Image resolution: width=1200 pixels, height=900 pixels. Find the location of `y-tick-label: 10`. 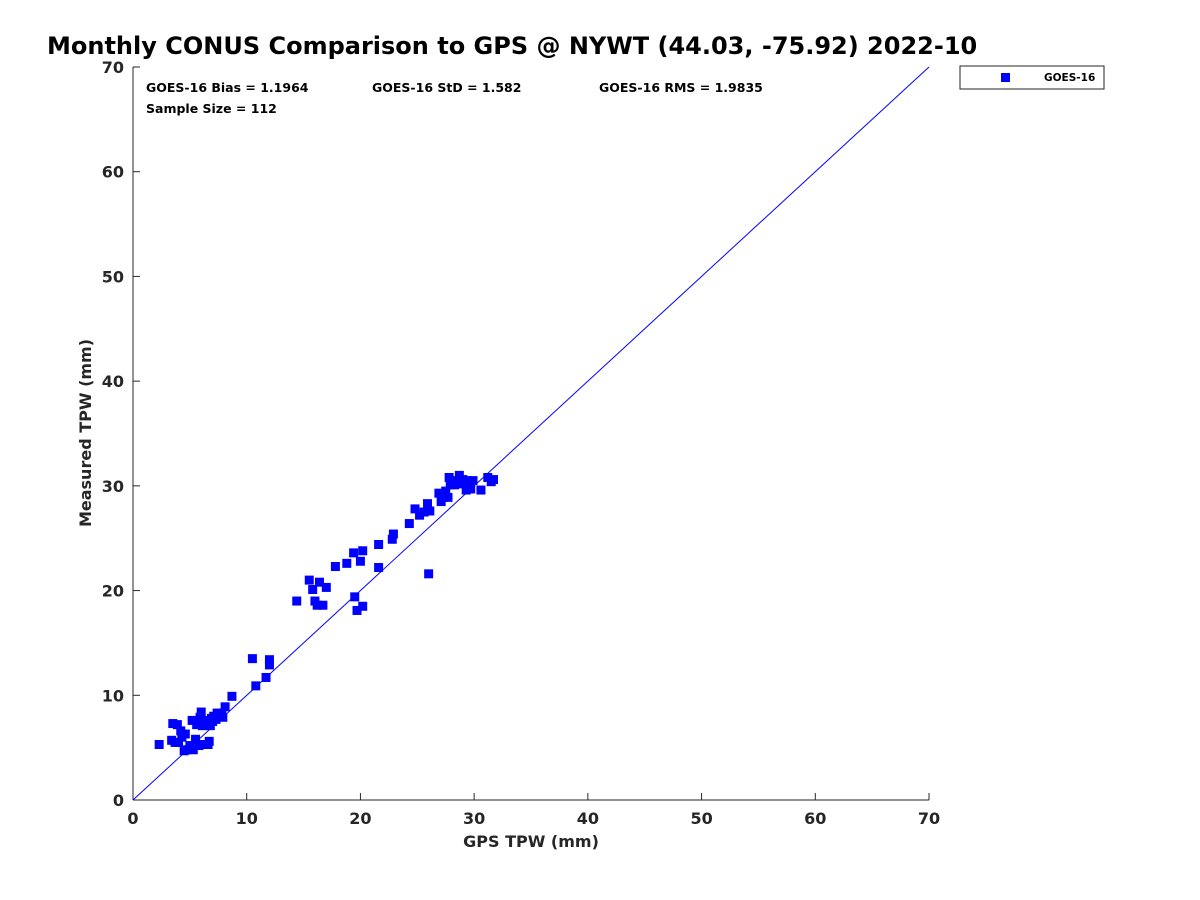

y-tick-label: 10 is located at coordinates (113, 695).